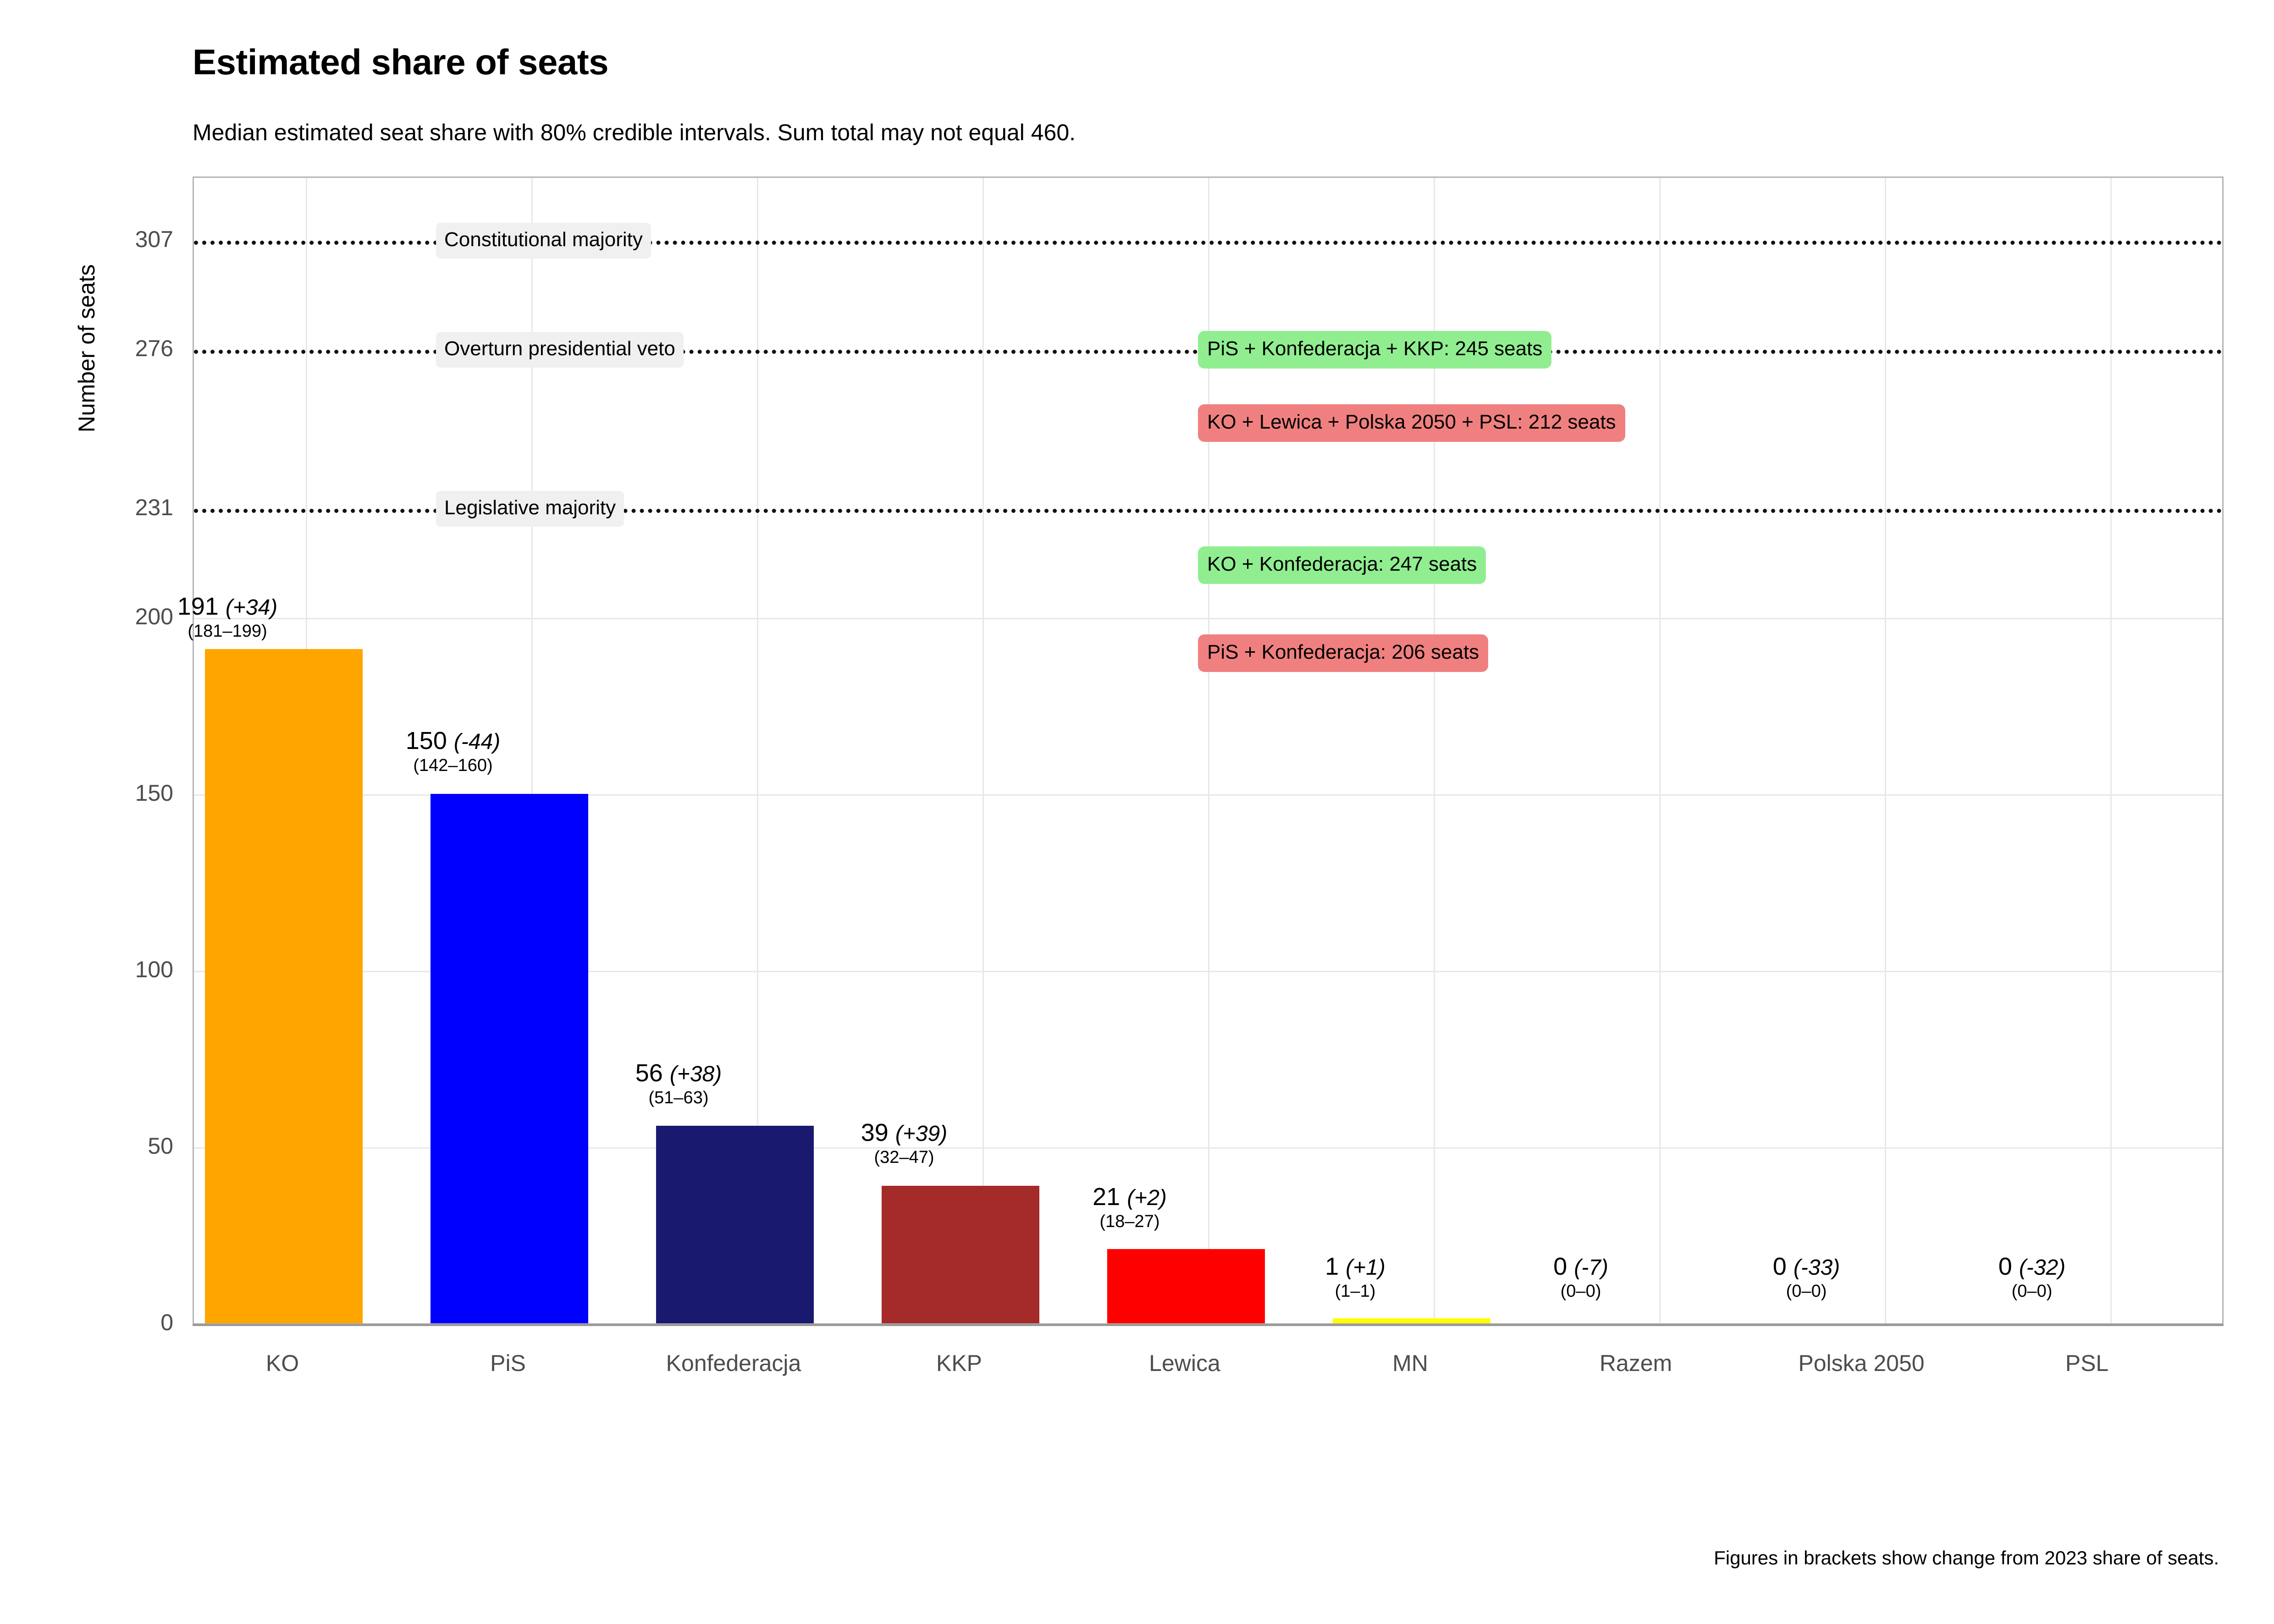 This screenshot has width=2274, height=1624. What do you see at coordinates (875, 1132) in the screenshot?
I see `bar-median-value: 39` at bounding box center [875, 1132].